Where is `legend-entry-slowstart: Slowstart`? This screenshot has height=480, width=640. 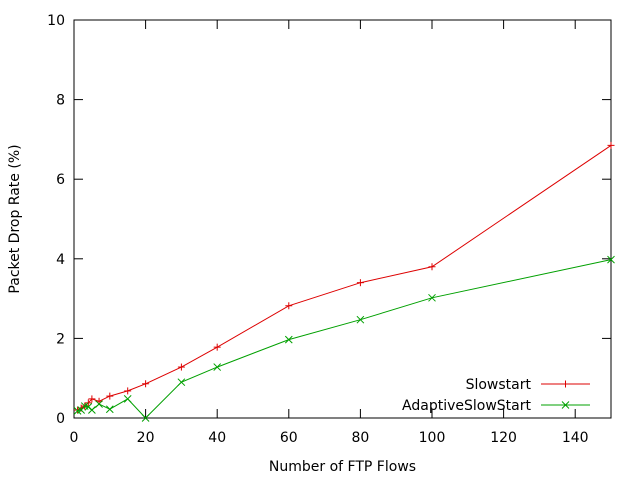 legend-entry-slowstart: Slowstart is located at coordinates (528, 385).